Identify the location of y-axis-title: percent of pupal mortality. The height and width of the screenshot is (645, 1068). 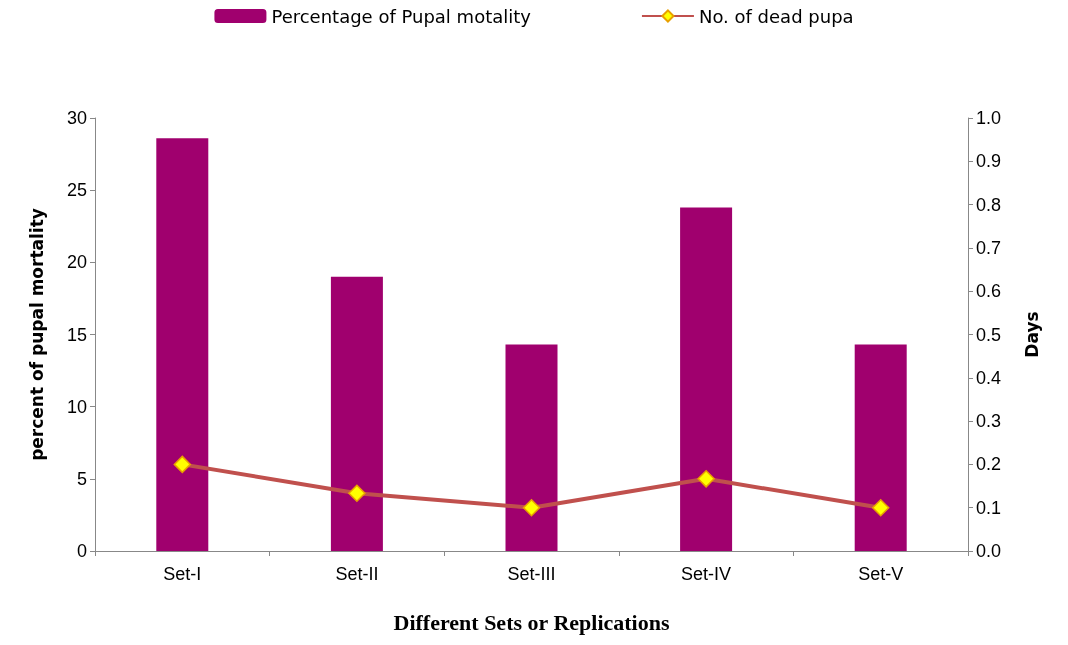
(36, 334).